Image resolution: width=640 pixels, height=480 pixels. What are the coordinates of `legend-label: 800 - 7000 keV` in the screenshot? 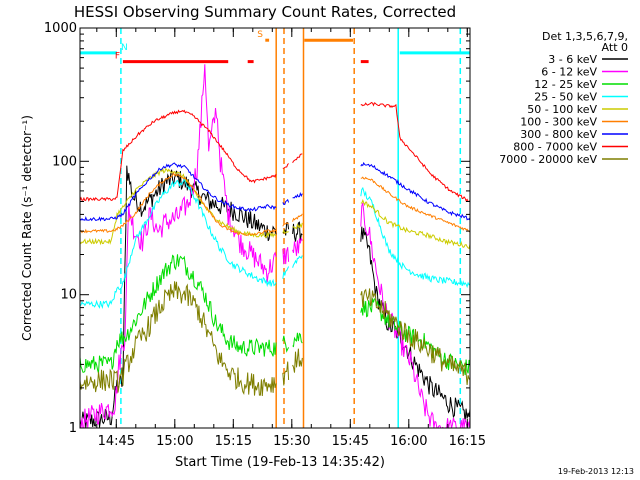 It's located at (555, 147).